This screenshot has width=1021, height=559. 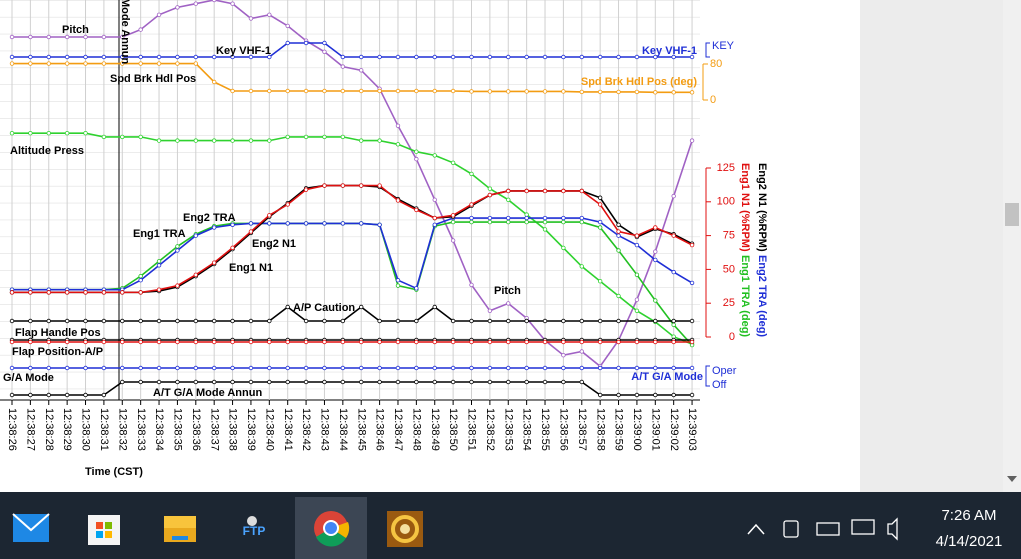 What do you see at coordinates (1012, 246) in the screenshot?
I see `scrollbar` at bounding box center [1012, 246].